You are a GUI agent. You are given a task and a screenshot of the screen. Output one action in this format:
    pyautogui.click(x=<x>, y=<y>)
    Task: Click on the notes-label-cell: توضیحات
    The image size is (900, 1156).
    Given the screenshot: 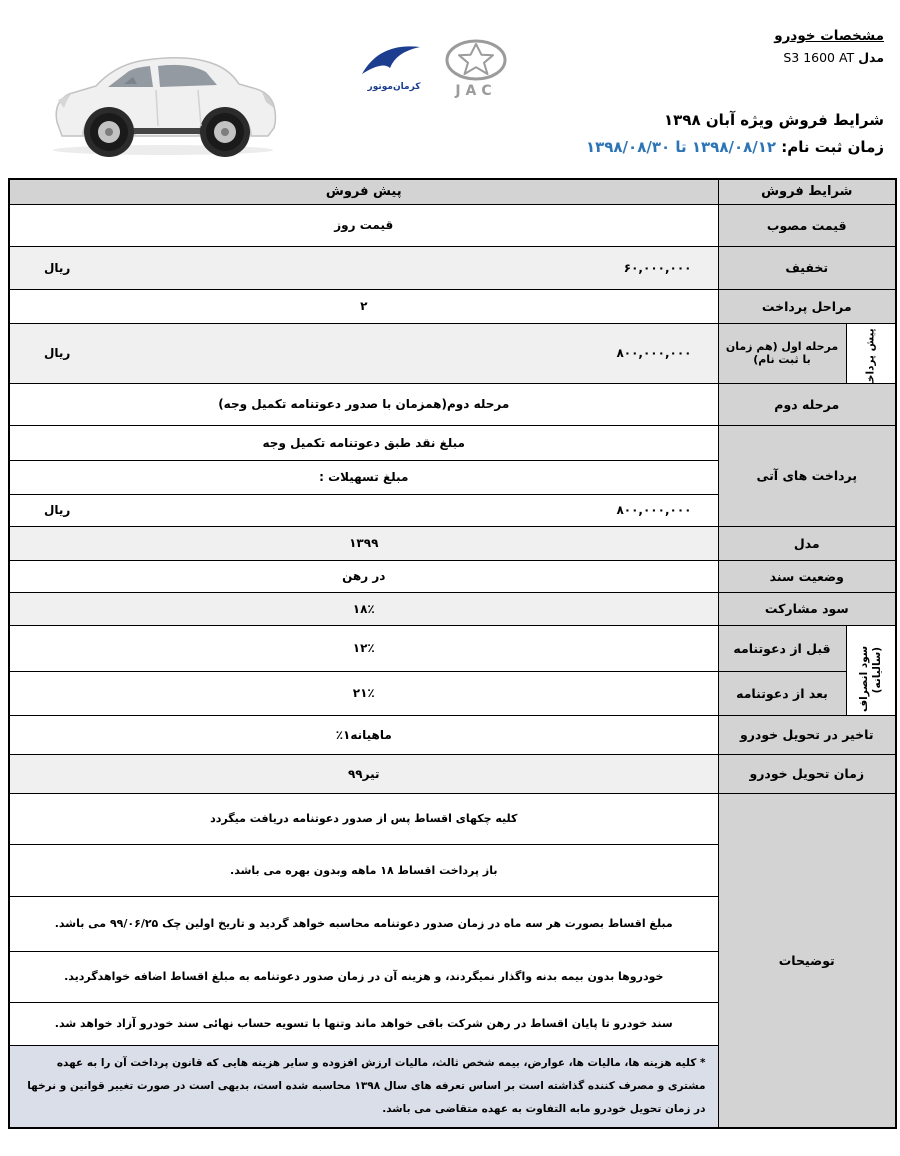 What is the action you would take?
    pyautogui.click(x=807, y=960)
    